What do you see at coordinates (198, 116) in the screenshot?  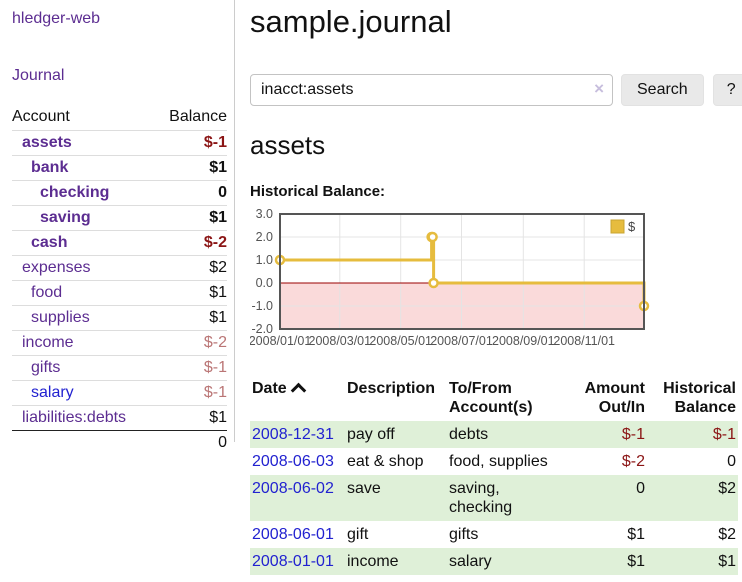 I see `balance-column-header: Balance` at bounding box center [198, 116].